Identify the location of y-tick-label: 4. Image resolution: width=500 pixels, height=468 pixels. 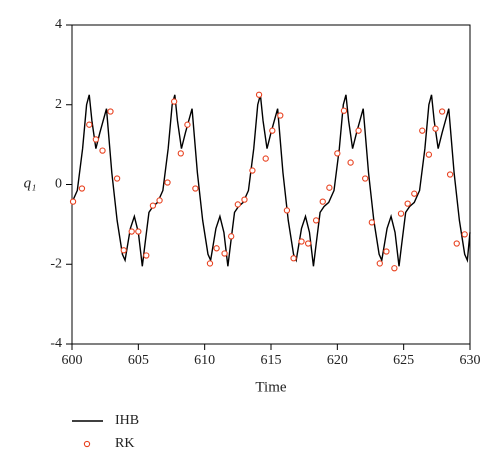
(58, 24).